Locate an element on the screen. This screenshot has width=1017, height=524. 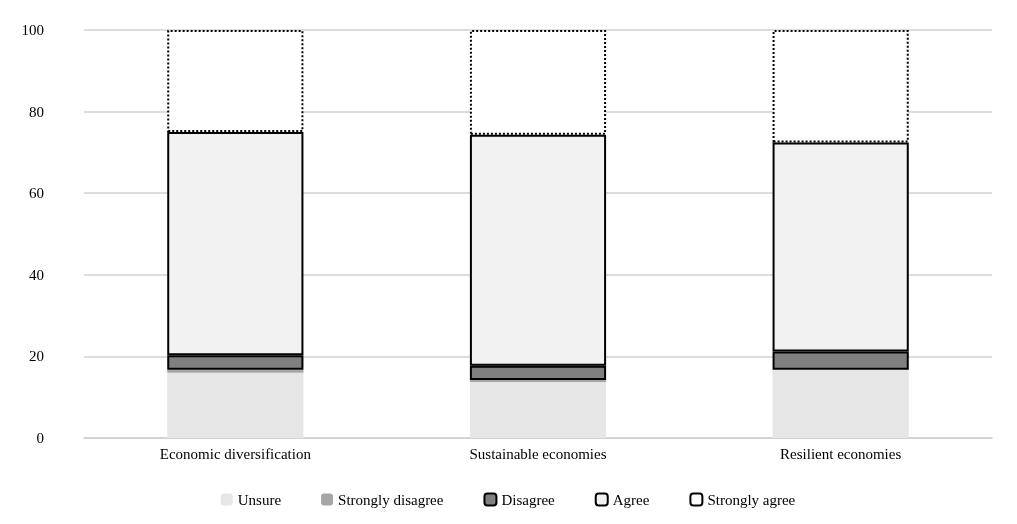
y-tick-label: 100 is located at coordinates (32, 30).